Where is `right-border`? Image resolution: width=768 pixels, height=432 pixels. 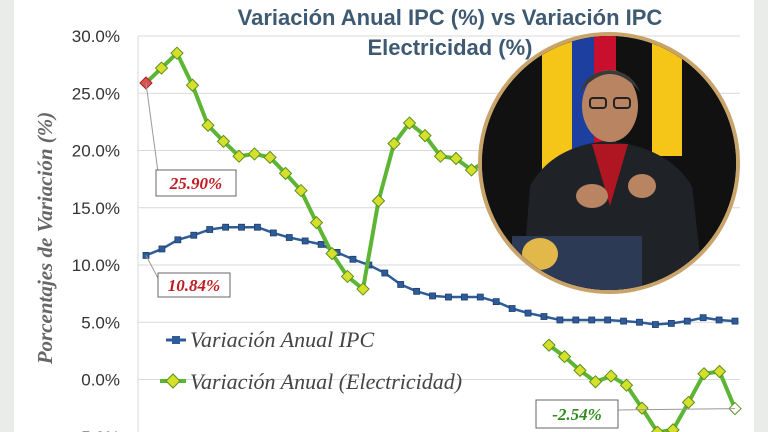
right-border is located at coordinates (761, 216).